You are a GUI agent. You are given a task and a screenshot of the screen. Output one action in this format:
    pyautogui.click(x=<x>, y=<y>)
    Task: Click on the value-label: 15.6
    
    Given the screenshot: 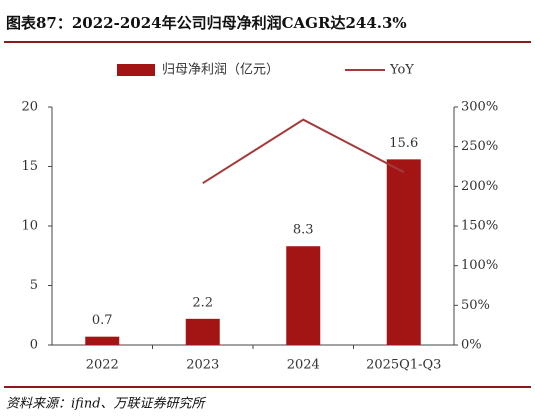 What is the action you would take?
    pyautogui.click(x=403, y=143)
    